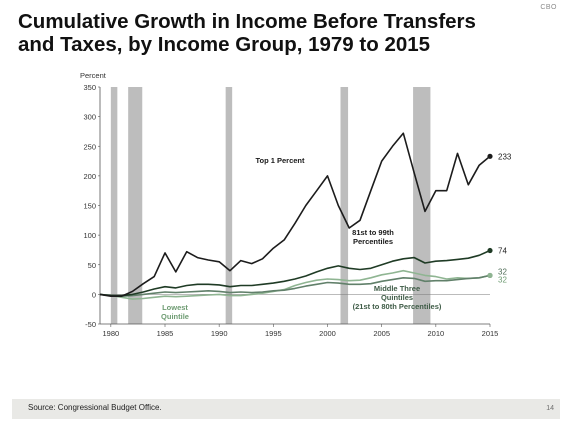  What do you see at coordinates (502, 251) in the screenshot?
I see `series-end-label: 74` at bounding box center [502, 251].